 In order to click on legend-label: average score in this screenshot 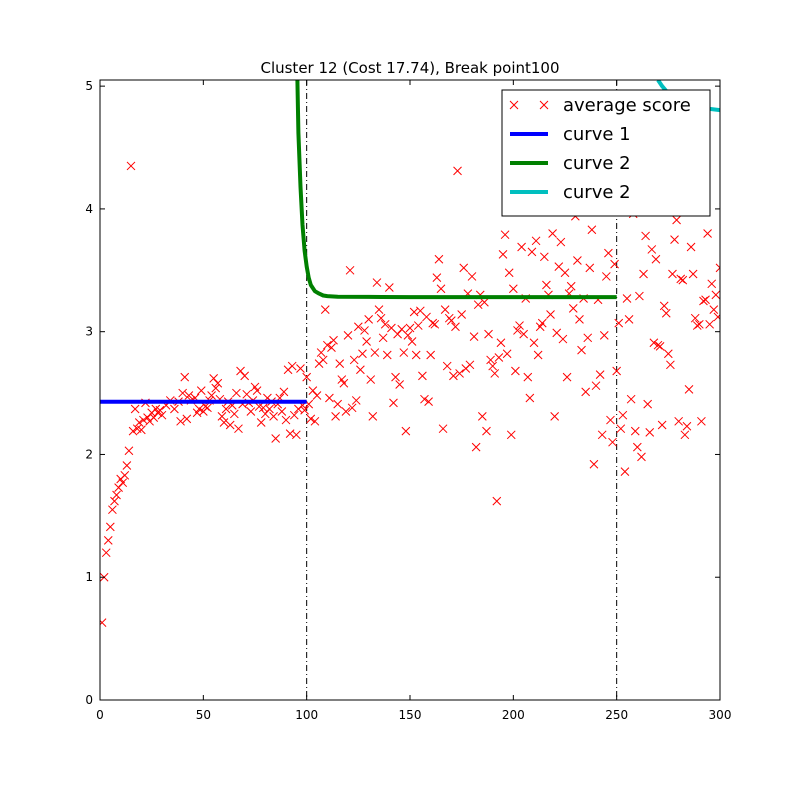, I will do `click(627, 105)`.